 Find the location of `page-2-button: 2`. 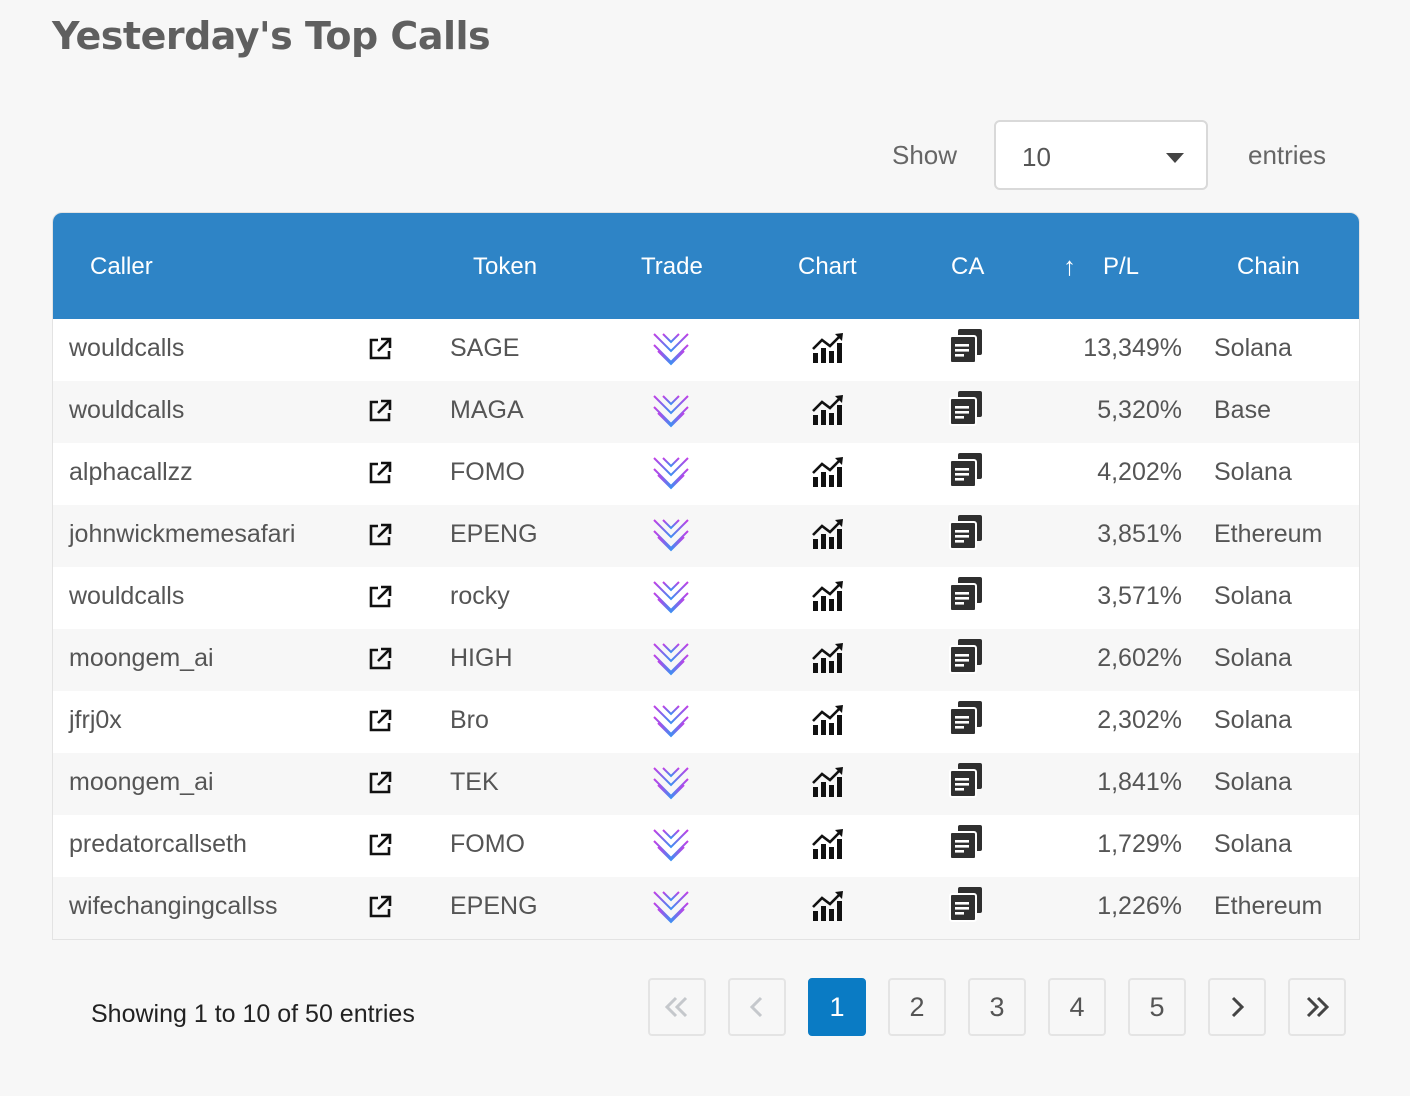

page-2-button: 2 is located at coordinates (917, 1007).